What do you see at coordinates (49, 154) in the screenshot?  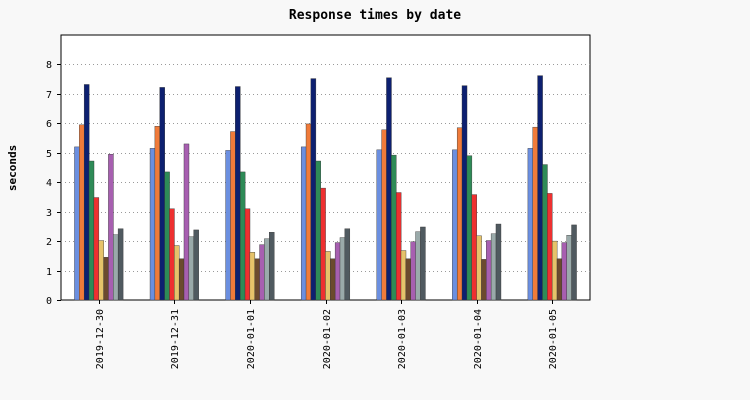 I see `y-tick-label: 5` at bounding box center [49, 154].